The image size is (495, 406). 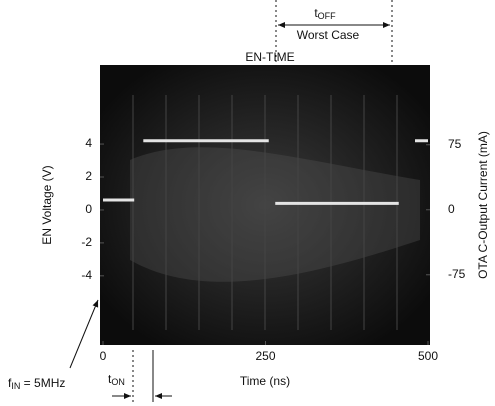 What do you see at coordinates (455, 144) in the screenshot?
I see `y2-tick-label: 75` at bounding box center [455, 144].